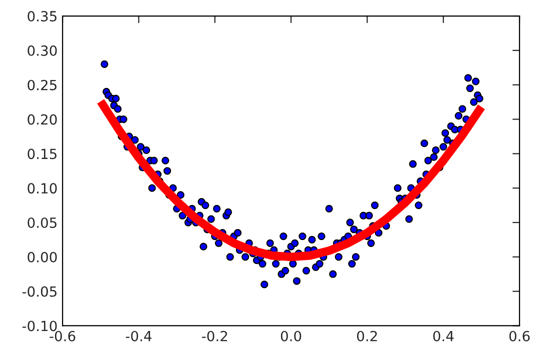 Image resolution: width=544 pixels, height=356 pixels. Describe the element at coordinates (291, 336) in the screenshot. I see `x-tick-label: 0.0` at that location.